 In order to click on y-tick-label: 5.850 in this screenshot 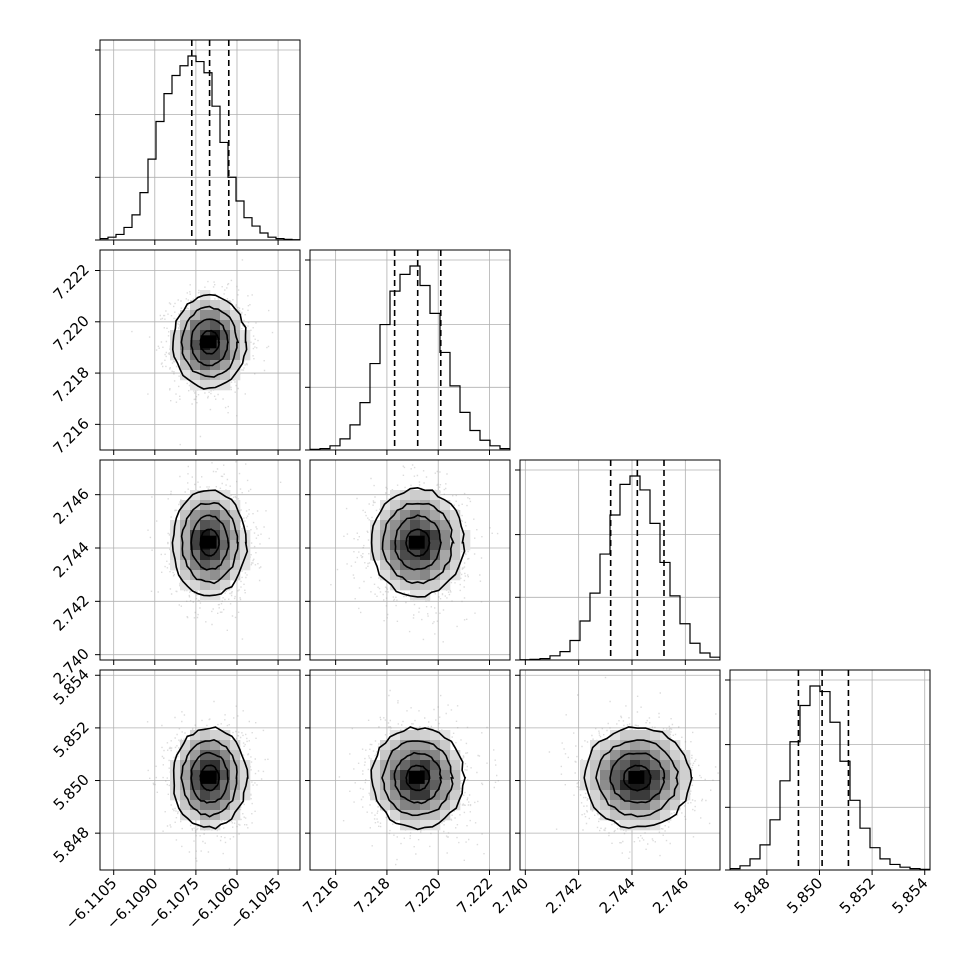, I will do `click(71, 792)`.